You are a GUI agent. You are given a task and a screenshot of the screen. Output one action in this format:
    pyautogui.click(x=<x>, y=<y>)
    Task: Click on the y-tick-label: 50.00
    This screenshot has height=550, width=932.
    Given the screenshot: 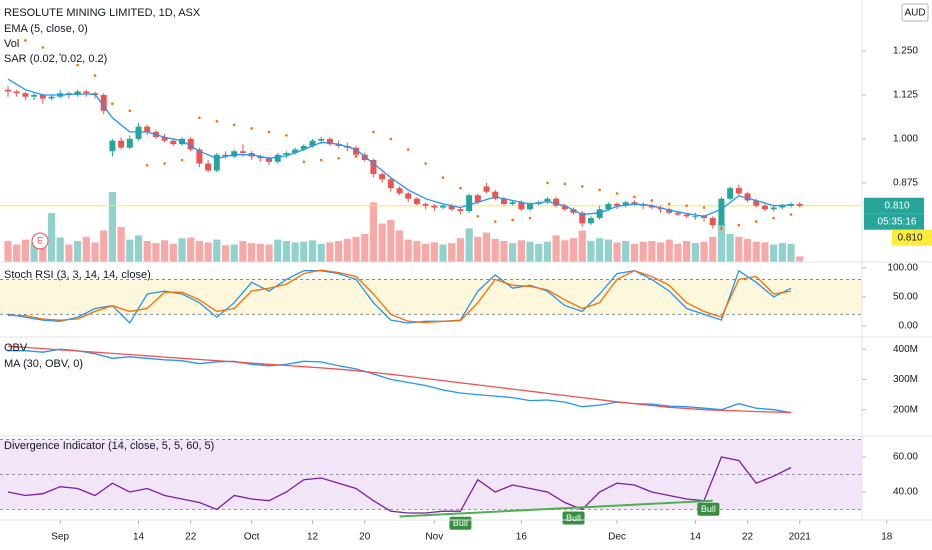 What is the action you would take?
    pyautogui.click(x=905, y=297)
    